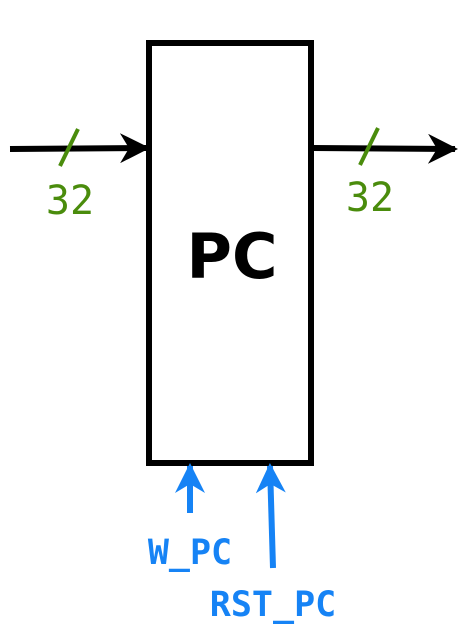 The height and width of the screenshot is (644, 464). Describe the element at coordinates (69, 147) in the screenshot. I see `input-bus-width-slash` at that location.